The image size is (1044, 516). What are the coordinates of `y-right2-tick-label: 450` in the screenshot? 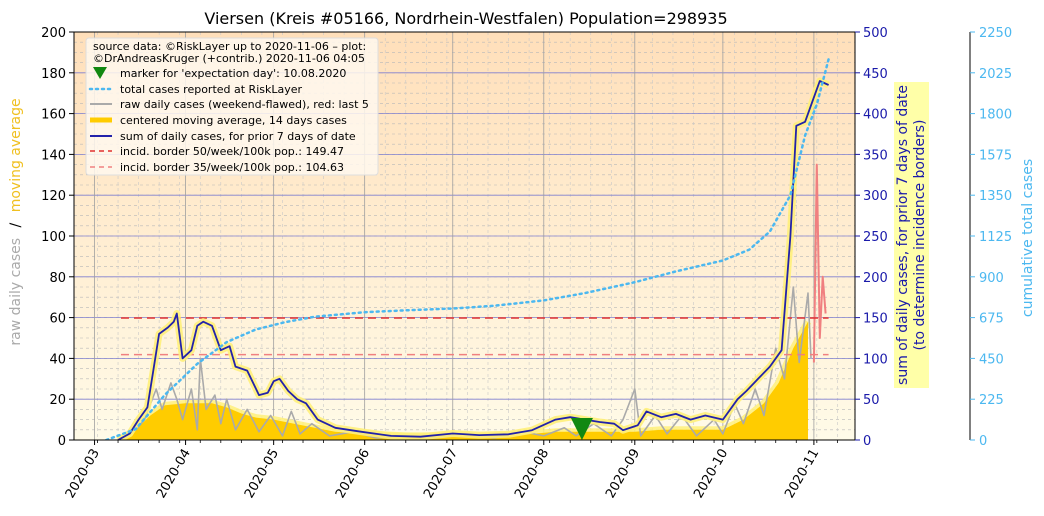 It's located at (991, 359).